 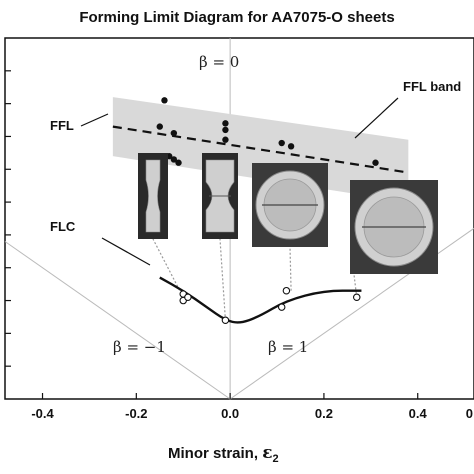 I want to click on x-tick-label-1: -0.2, so click(x=136, y=413).